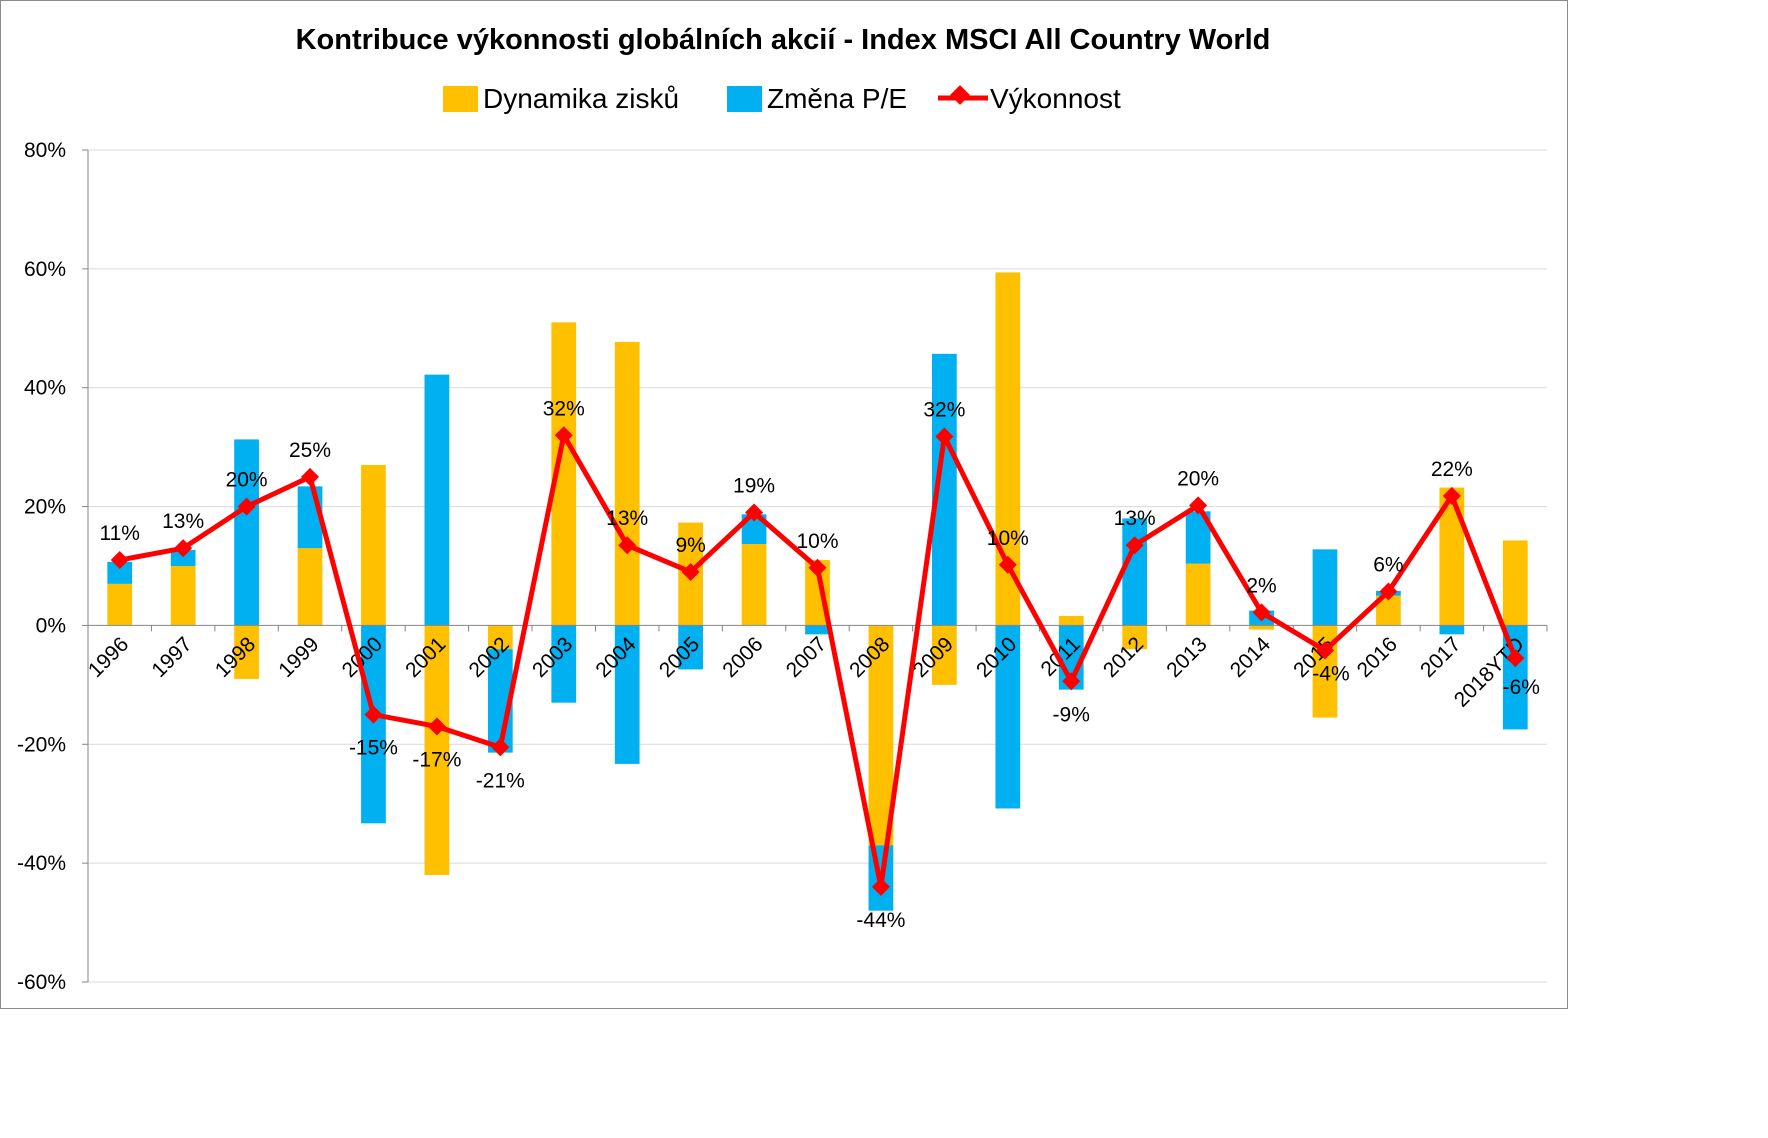  What do you see at coordinates (310, 476) in the screenshot?
I see `performance-marker-1999` at bounding box center [310, 476].